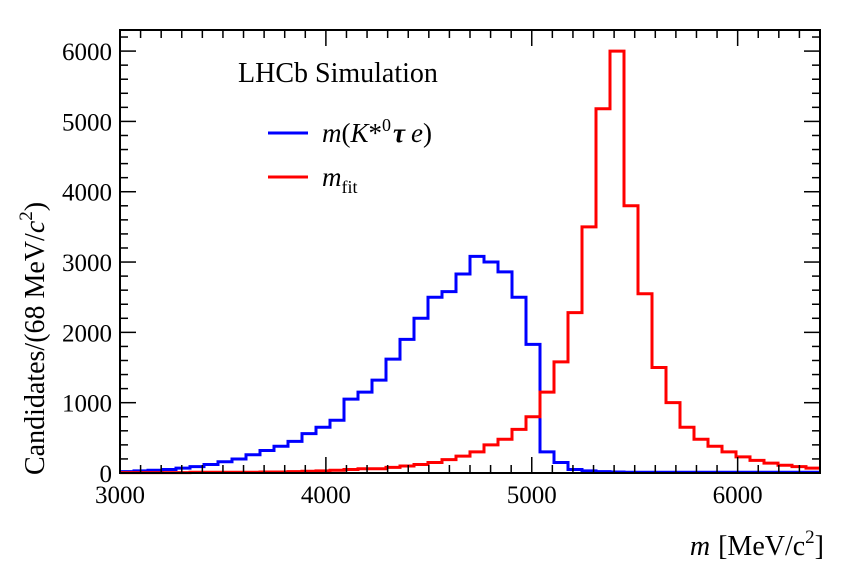  I want to click on y-axis-title: Candidates/(68 MeV/c2), so click(33, 338).